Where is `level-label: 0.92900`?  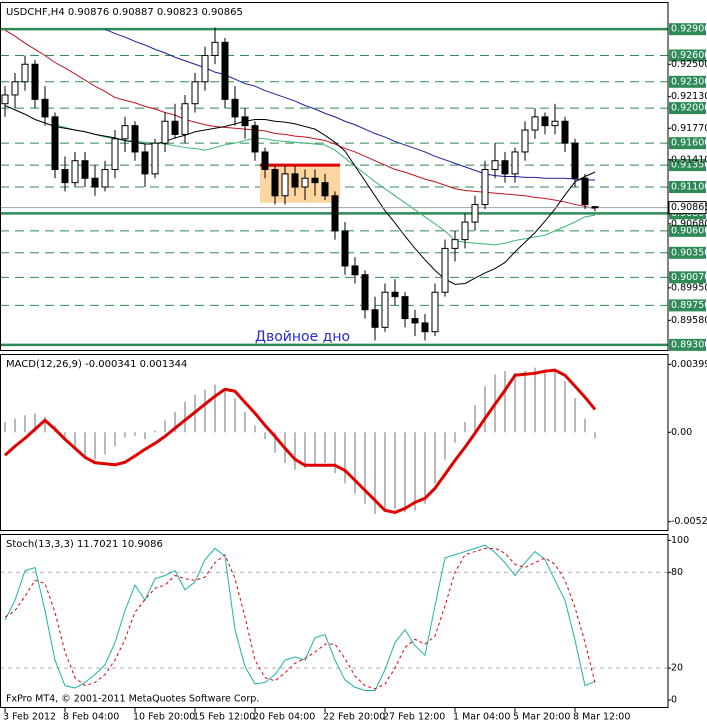
level-label: 0.92900 is located at coordinates (689, 29).